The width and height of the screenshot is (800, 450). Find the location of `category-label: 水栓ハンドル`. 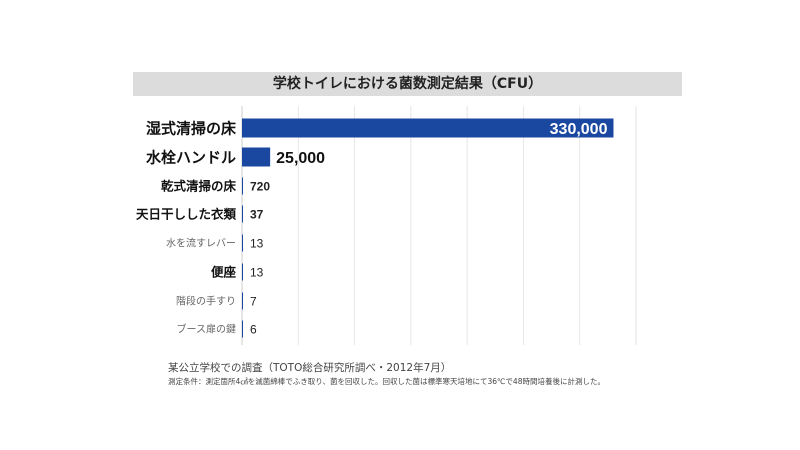

category-label: 水栓ハンドル is located at coordinates (191, 157).